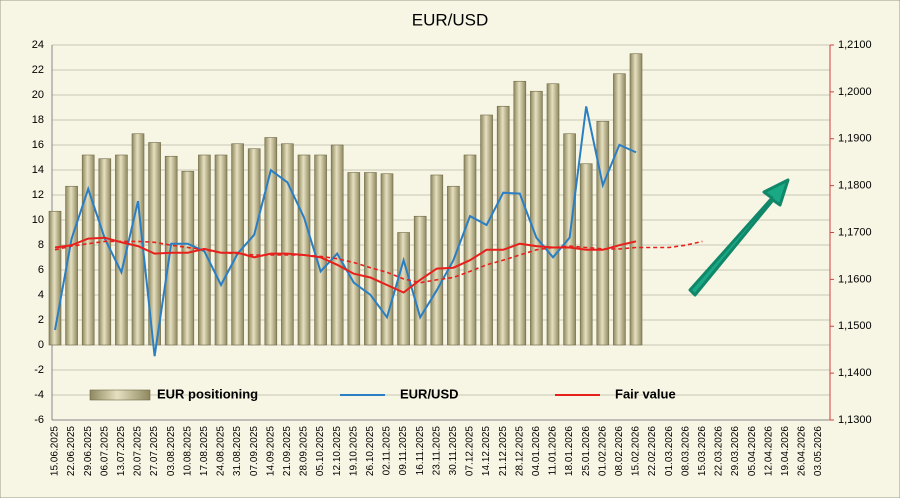 This screenshot has width=900, height=498. Describe the element at coordinates (387, 451) in the screenshot. I see `x-tick-label: 02.11.2025` at that location.